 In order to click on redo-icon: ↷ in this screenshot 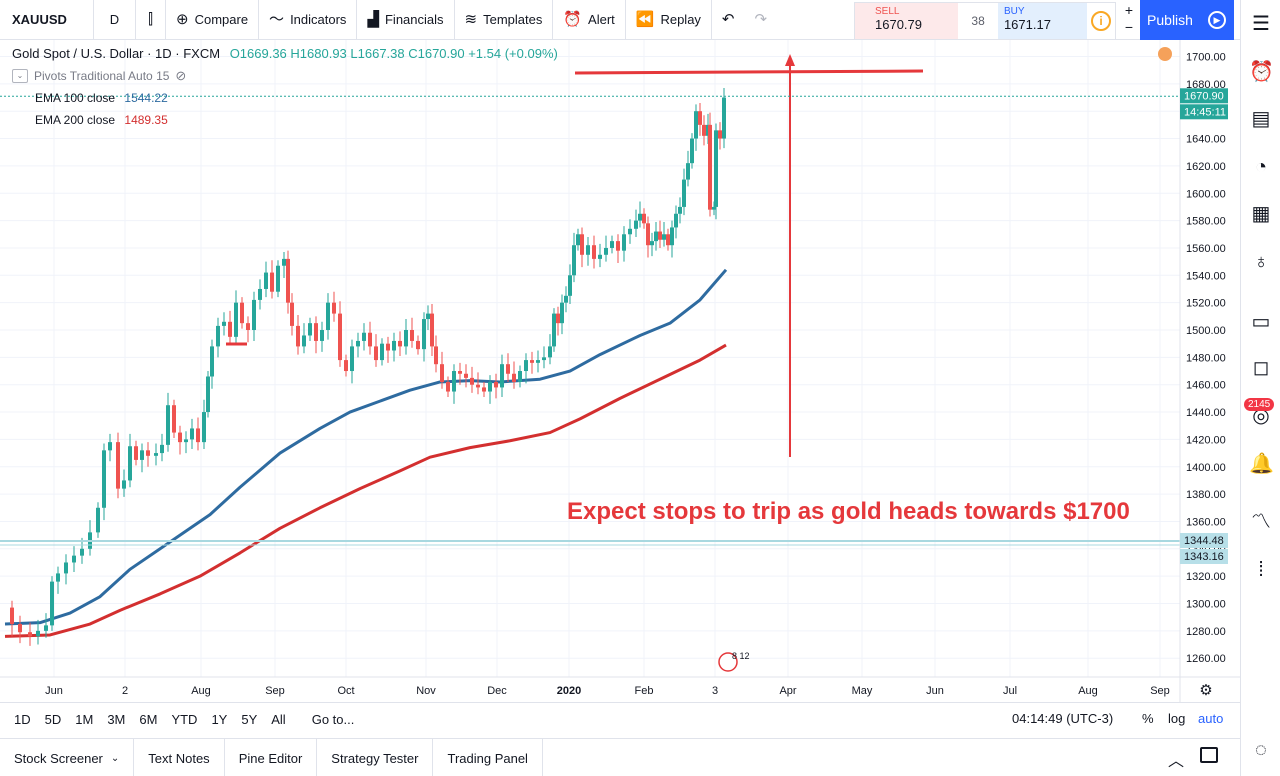, I will do `click(761, 19)`.